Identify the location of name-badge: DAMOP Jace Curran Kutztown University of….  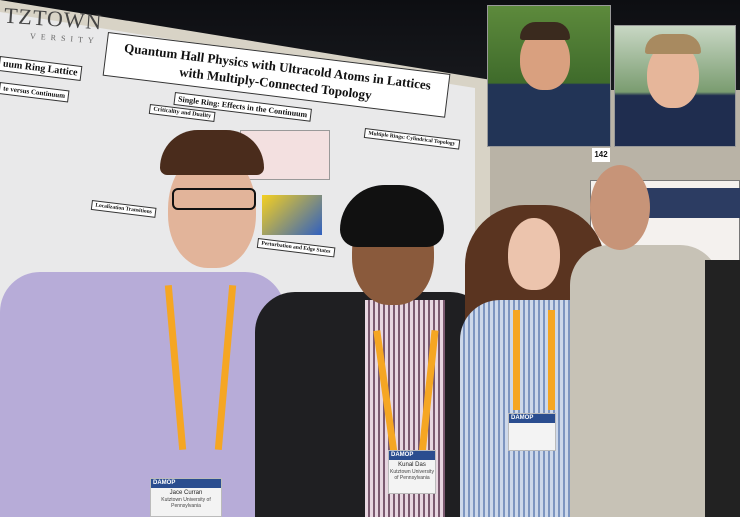
(186, 497).